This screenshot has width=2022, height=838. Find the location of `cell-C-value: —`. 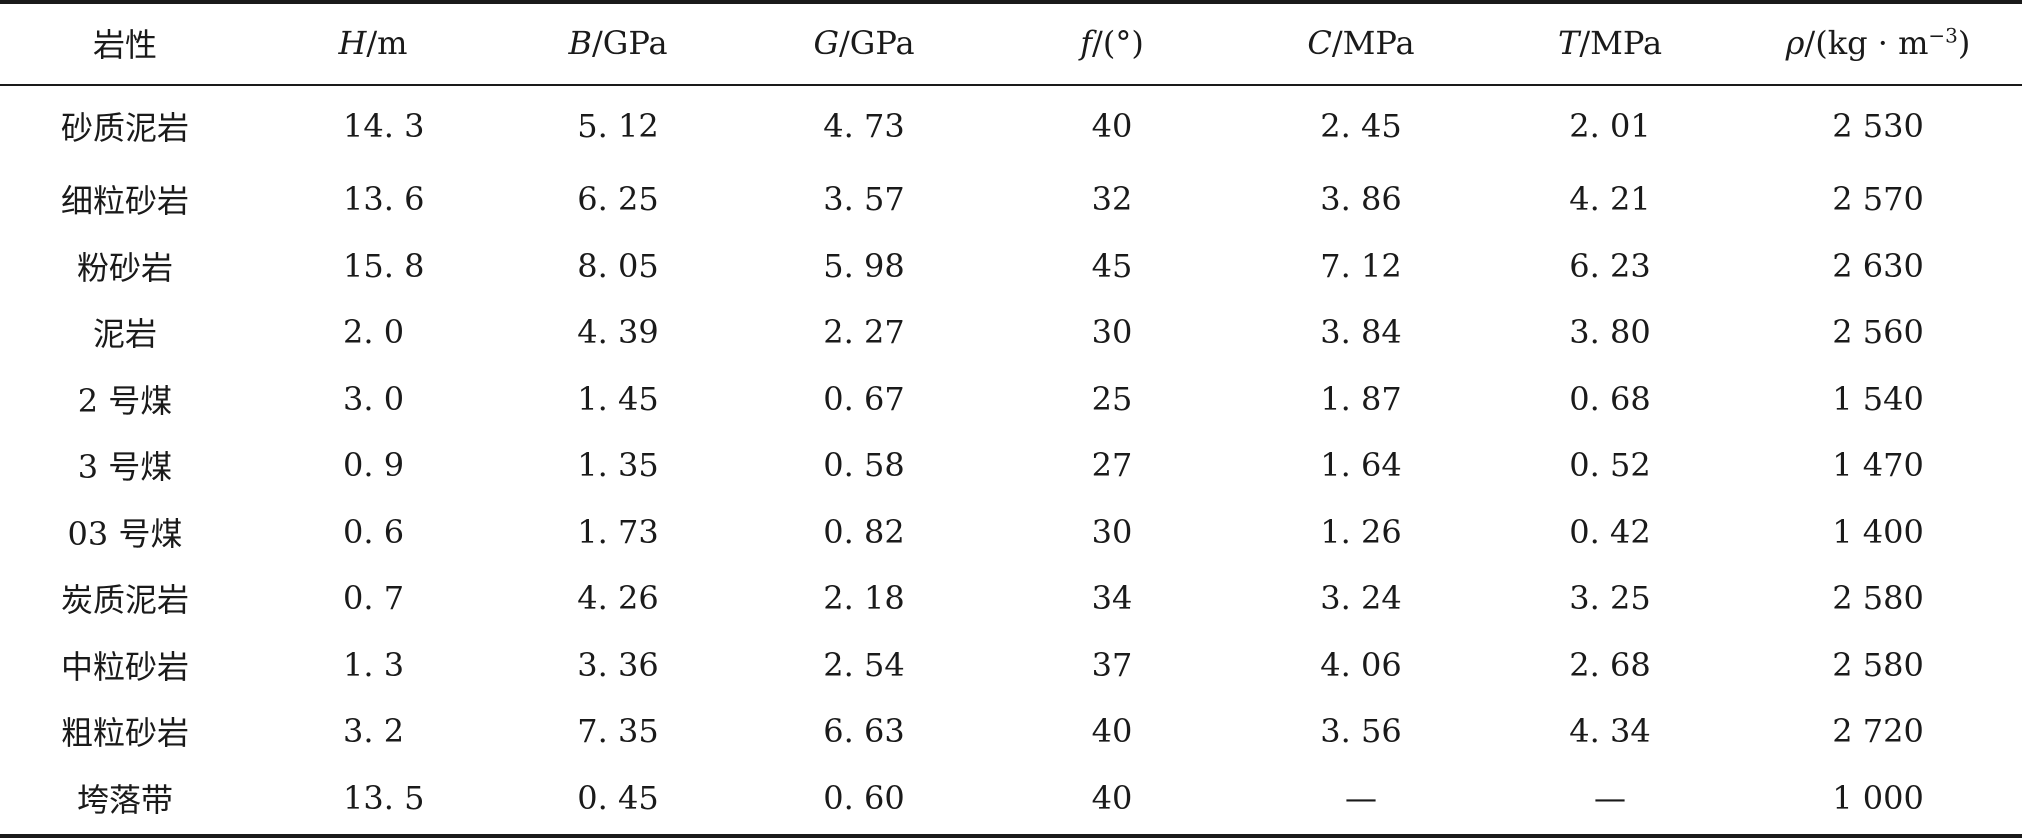

cell-C-value: — is located at coordinates (1361, 797).